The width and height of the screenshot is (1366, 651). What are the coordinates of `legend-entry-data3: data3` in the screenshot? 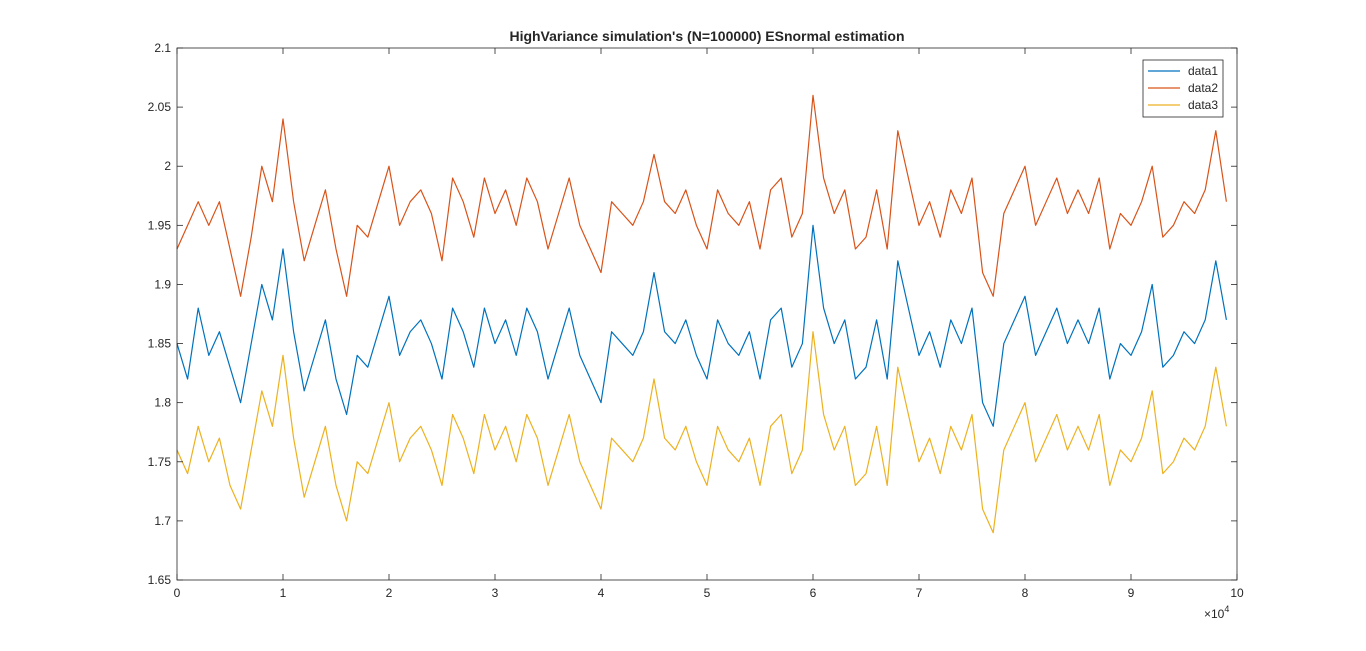 It's located at (1183, 105).